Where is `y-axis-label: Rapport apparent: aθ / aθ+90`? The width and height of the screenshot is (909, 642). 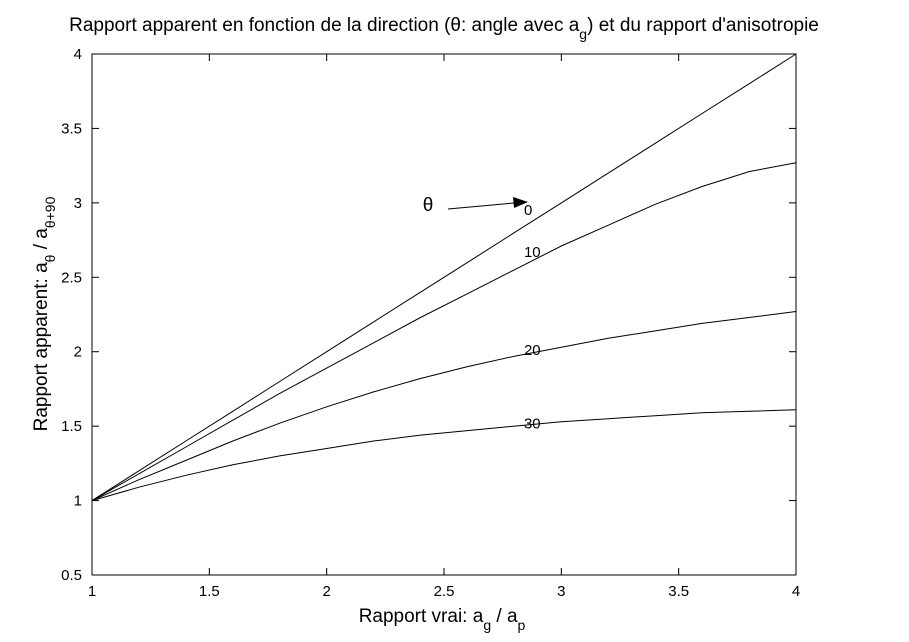
y-axis-label: Rapport apparent: aθ / aθ+90 is located at coordinates (44, 313).